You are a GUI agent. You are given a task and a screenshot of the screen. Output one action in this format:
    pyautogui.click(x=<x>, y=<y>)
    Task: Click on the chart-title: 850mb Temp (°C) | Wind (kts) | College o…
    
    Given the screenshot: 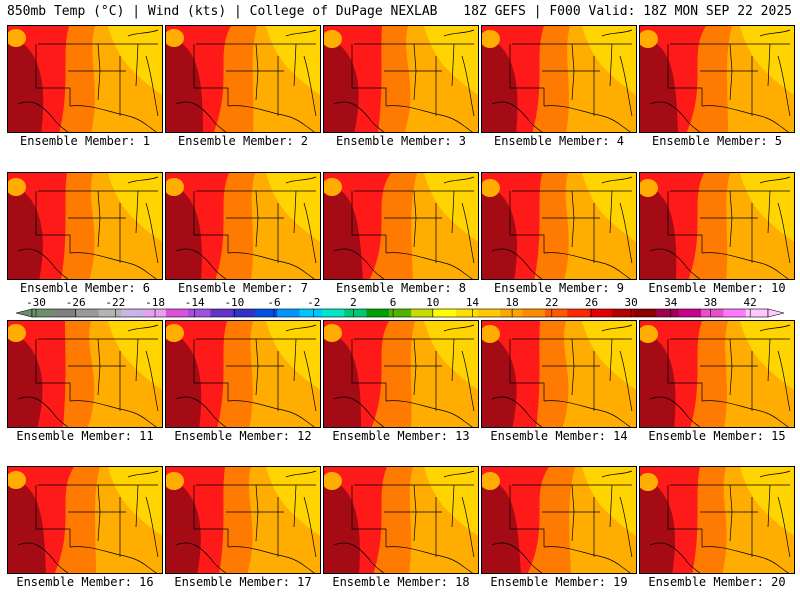 What is the action you would take?
    pyautogui.click(x=222, y=11)
    